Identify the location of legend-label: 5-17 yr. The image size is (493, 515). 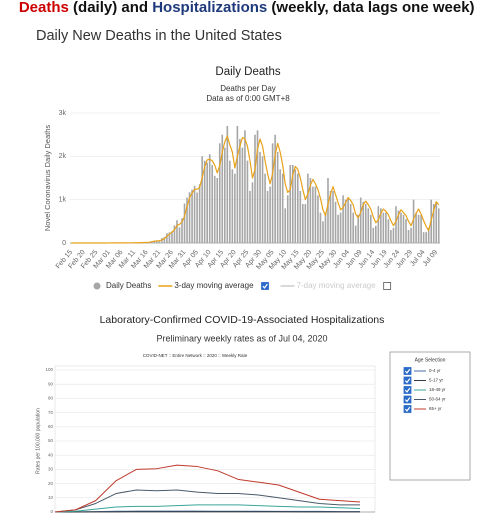
(436, 380).